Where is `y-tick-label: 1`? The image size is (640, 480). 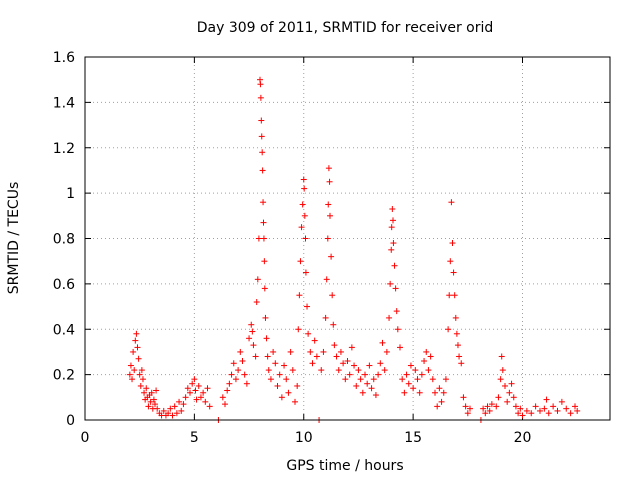 y-tick-label: 1 is located at coordinates (70, 194).